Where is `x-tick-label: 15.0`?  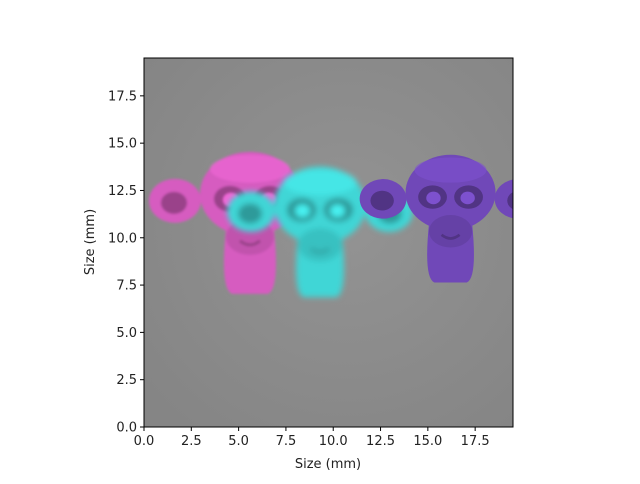 x-tick-label: 15.0 is located at coordinates (427, 441).